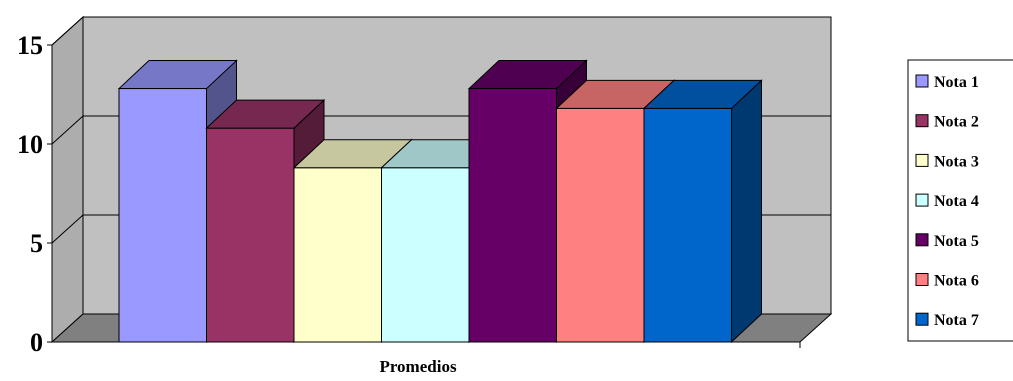  What do you see at coordinates (956, 241) in the screenshot?
I see `legend-label: Nota 5` at bounding box center [956, 241].